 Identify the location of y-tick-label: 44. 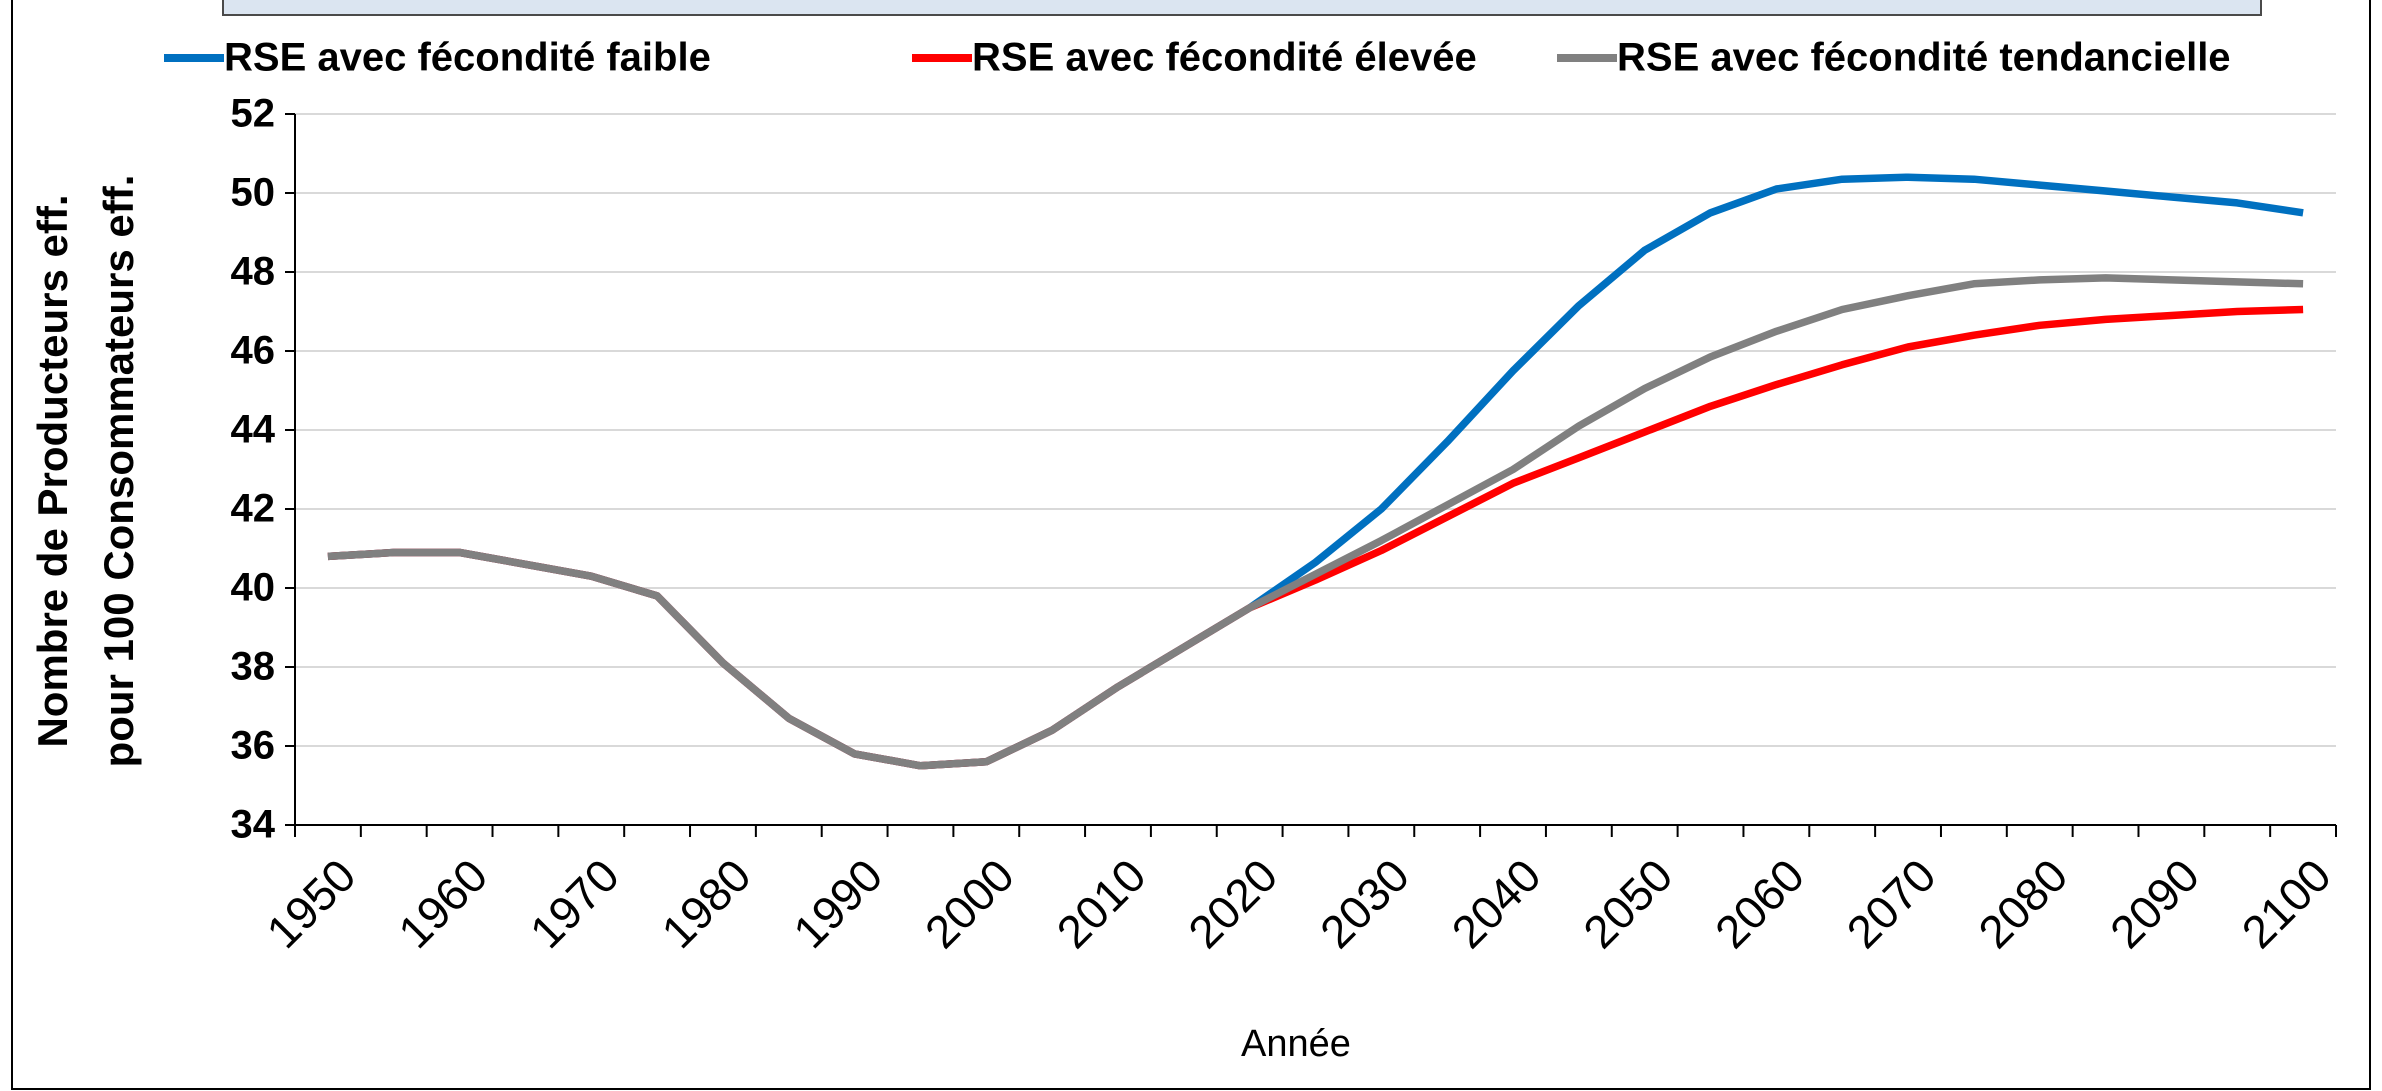
(253, 430).